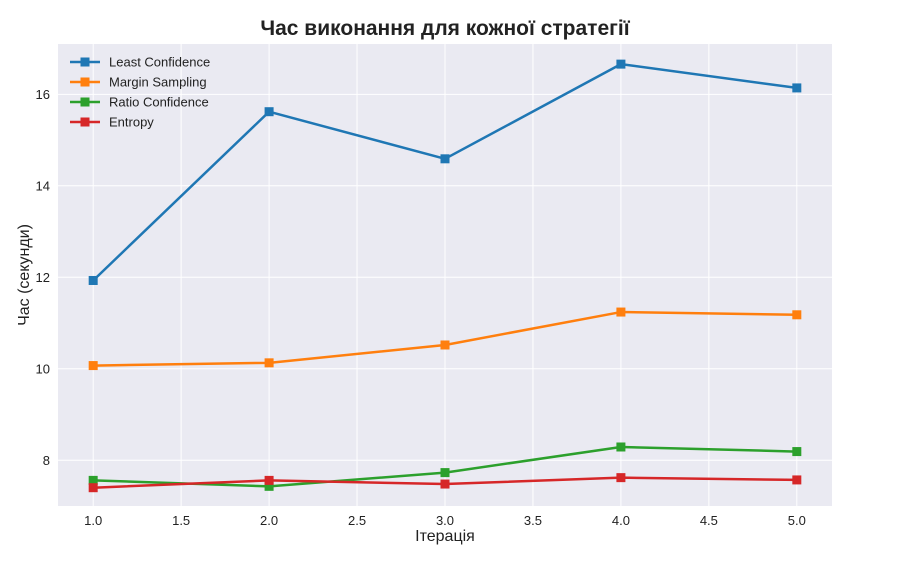 The height and width of the screenshot is (562, 921). I want to click on y-axis-ticks: 8 10 12 14 16, so click(43, 277).